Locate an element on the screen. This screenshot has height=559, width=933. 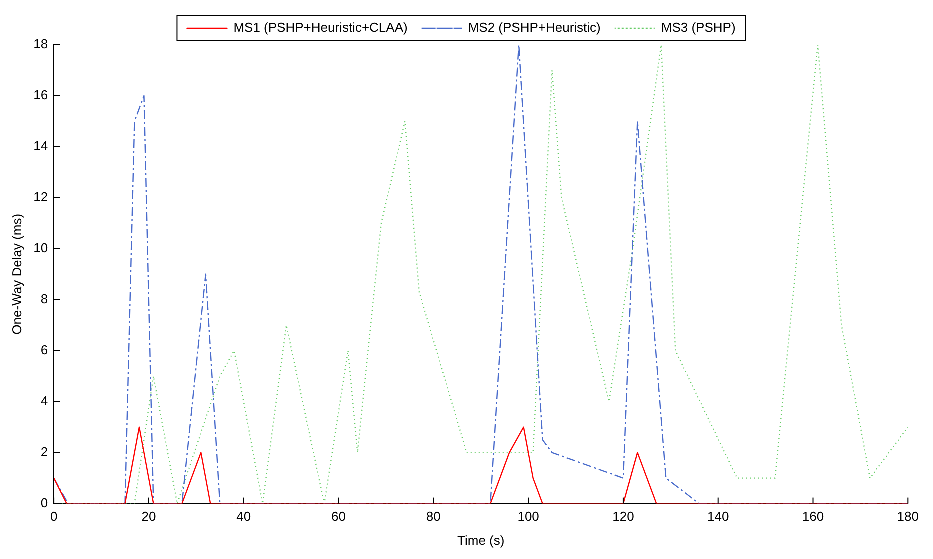
y-tick-label: 12 is located at coordinates (41, 197).